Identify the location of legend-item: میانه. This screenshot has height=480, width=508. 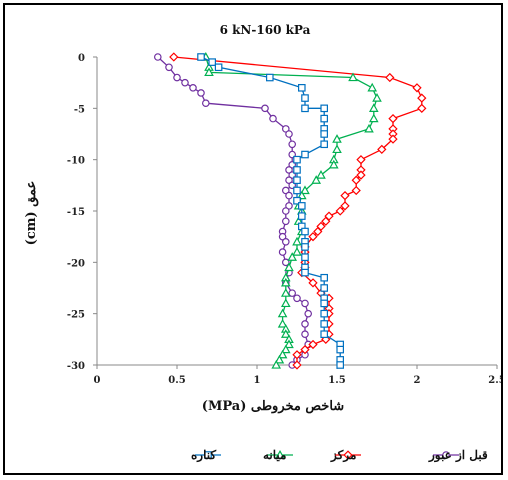
(278, 455).